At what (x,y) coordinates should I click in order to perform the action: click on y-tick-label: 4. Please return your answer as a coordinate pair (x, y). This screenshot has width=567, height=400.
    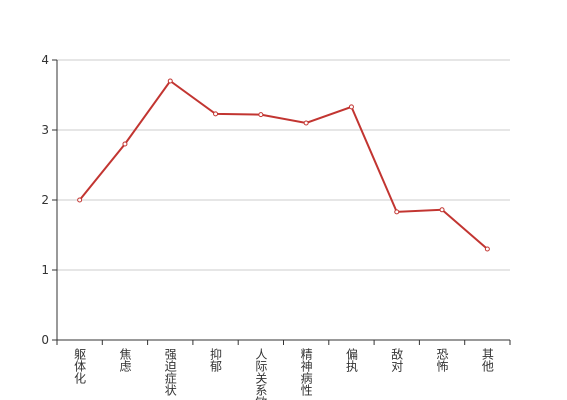
    Looking at the image, I should click on (45, 60).